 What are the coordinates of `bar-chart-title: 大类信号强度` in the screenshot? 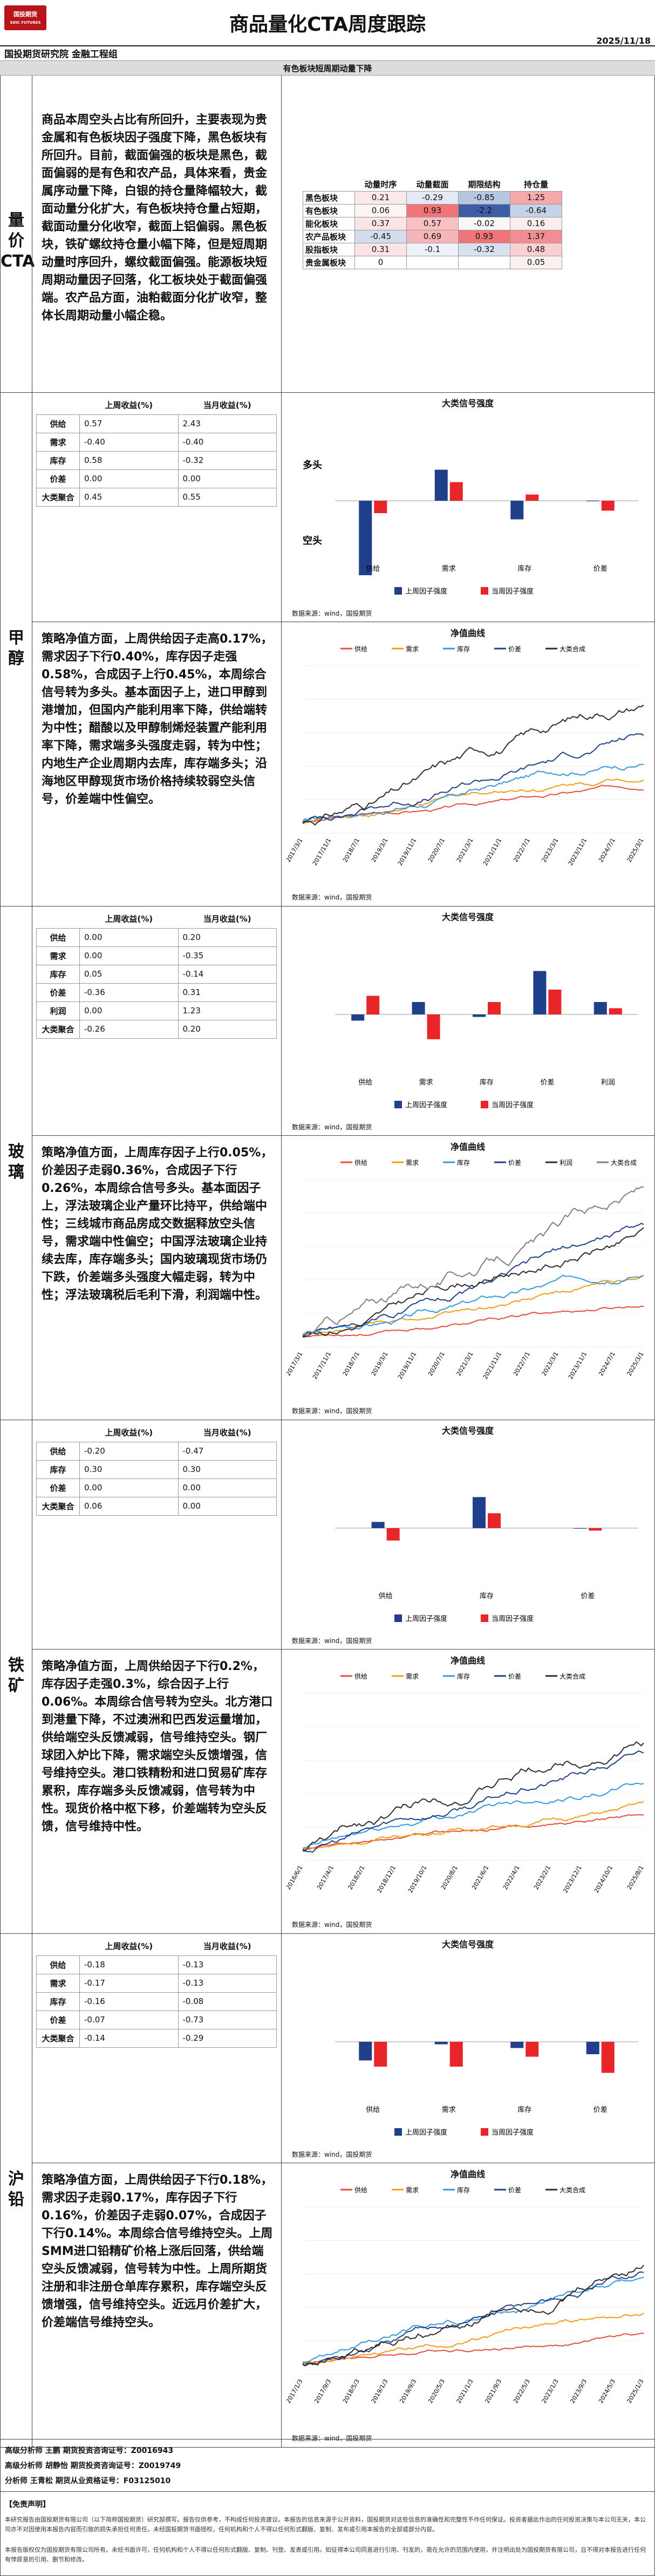 It's located at (467, 1431).